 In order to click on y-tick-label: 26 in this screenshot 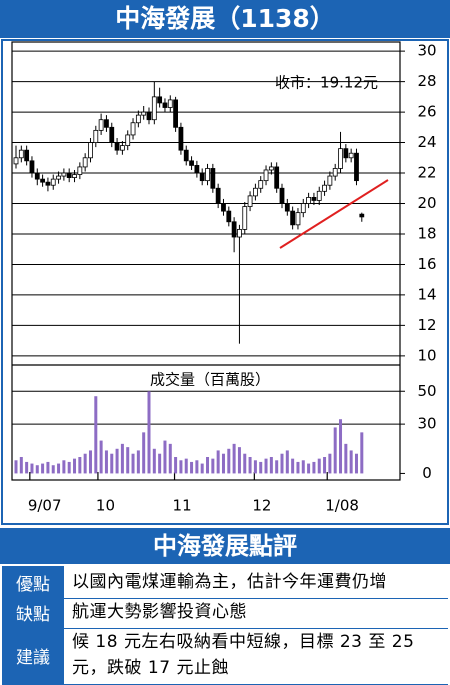, I will do `click(426, 112)`.